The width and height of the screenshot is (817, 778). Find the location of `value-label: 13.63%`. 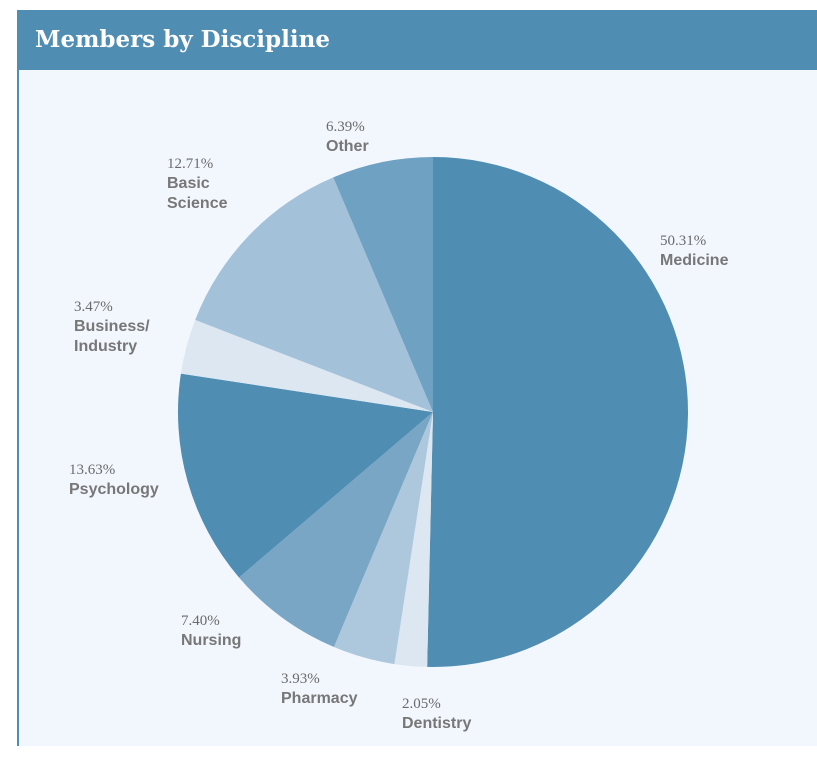

value-label: 13.63% is located at coordinates (92, 470).